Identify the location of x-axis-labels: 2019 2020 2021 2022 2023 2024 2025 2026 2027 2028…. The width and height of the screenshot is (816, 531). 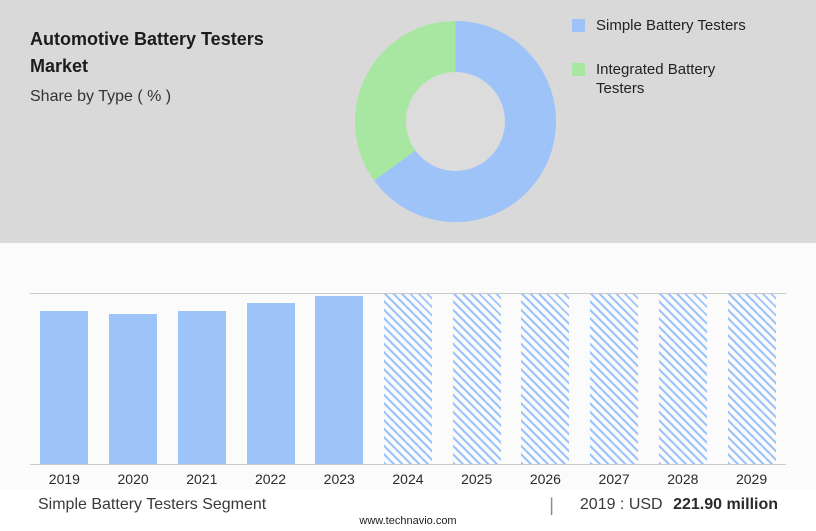
(408, 479).